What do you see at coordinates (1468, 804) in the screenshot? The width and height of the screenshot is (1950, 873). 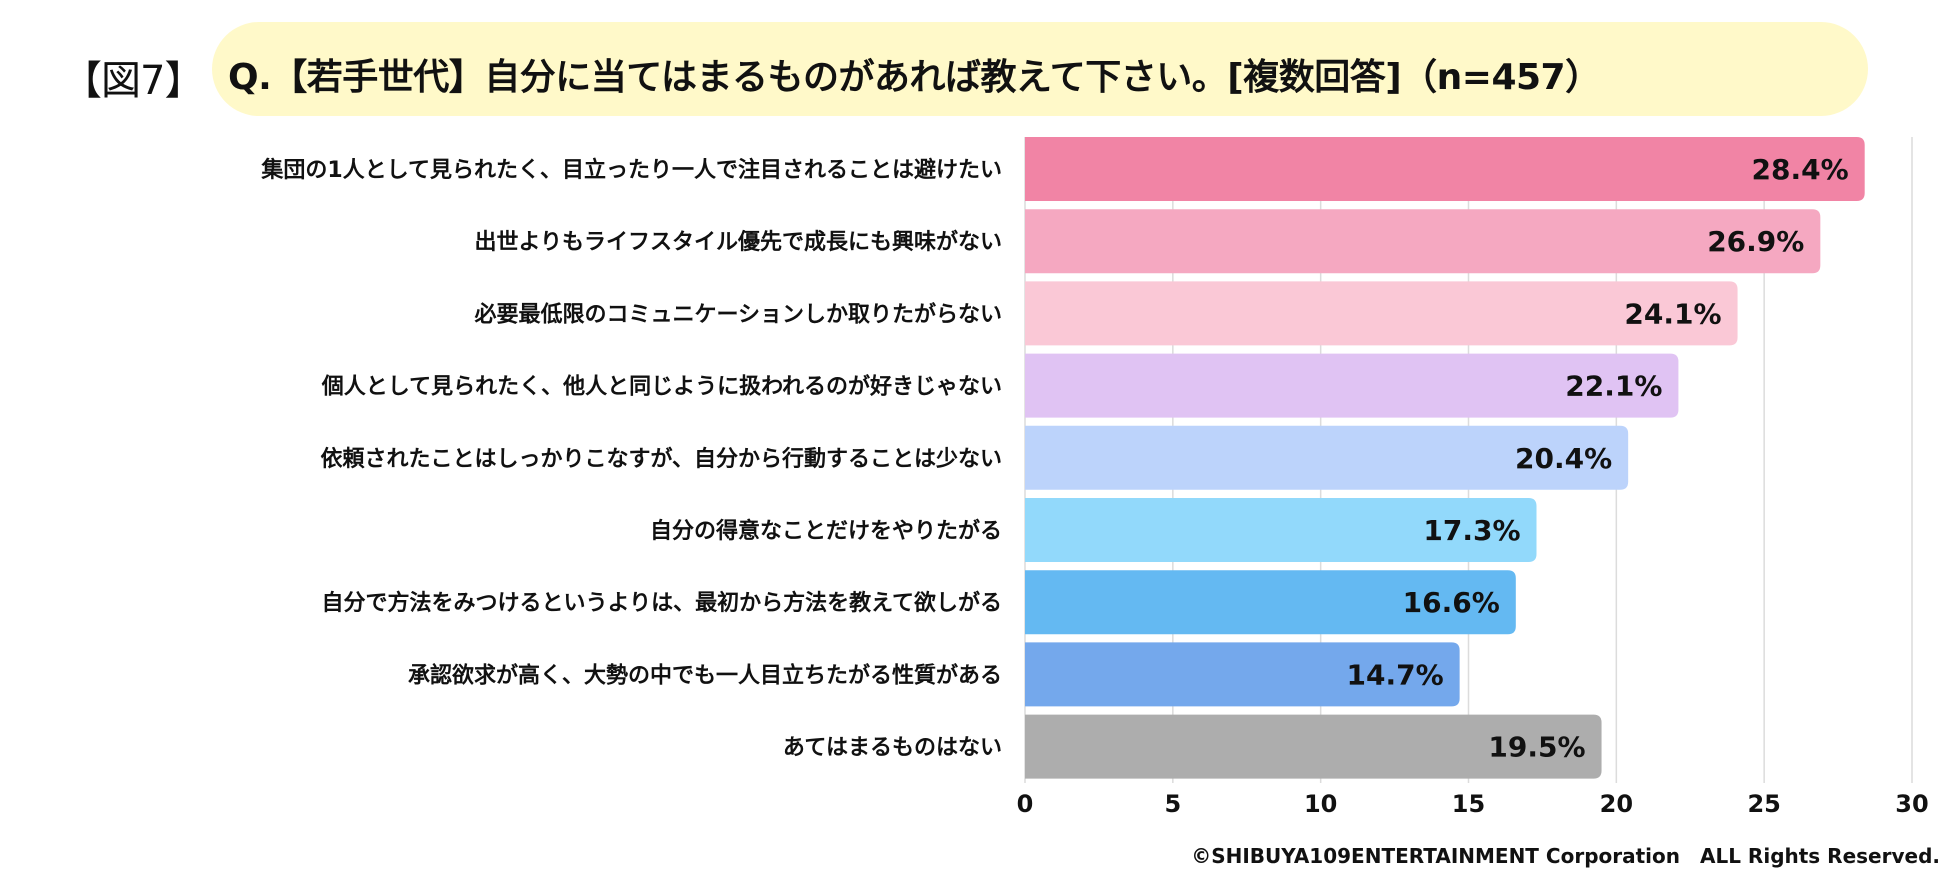 I see `x-tick-label-3: 15` at bounding box center [1468, 804].